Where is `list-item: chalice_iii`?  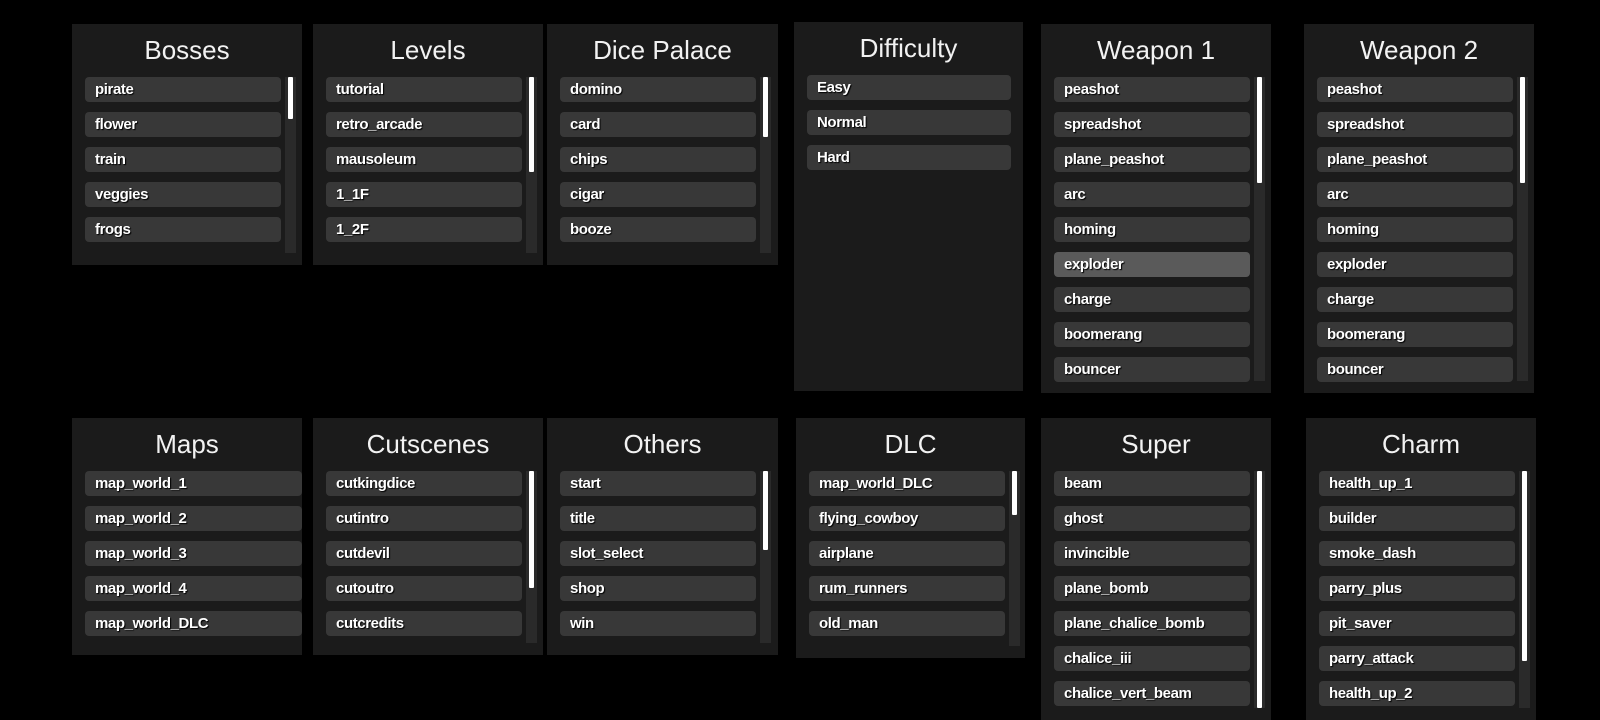 list-item: chalice_iii is located at coordinates (1152, 658).